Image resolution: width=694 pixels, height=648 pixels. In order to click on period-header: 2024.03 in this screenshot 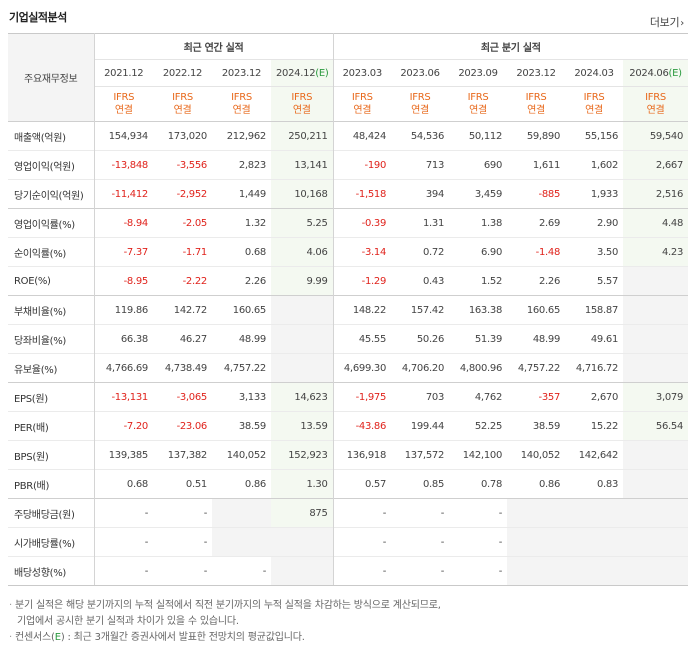, I will do `click(594, 73)`.